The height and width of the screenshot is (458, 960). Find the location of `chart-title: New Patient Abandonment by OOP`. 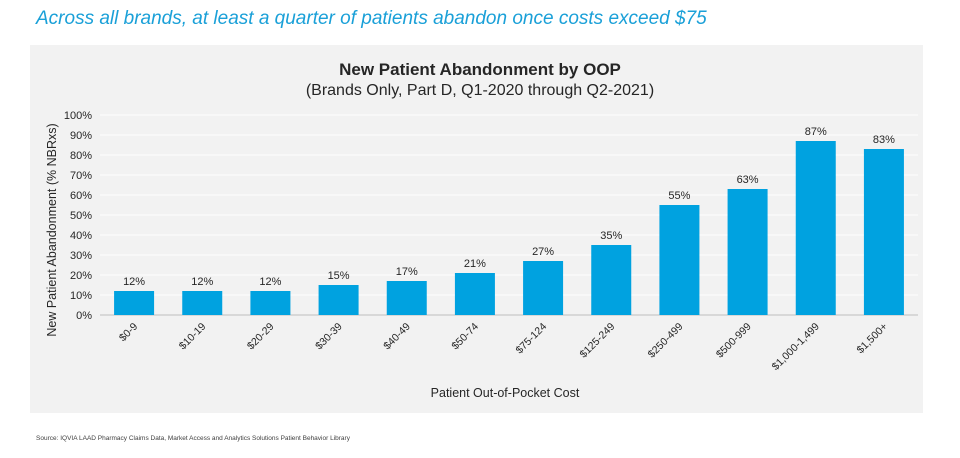

chart-title: New Patient Abandonment by OOP is located at coordinates (480, 69).